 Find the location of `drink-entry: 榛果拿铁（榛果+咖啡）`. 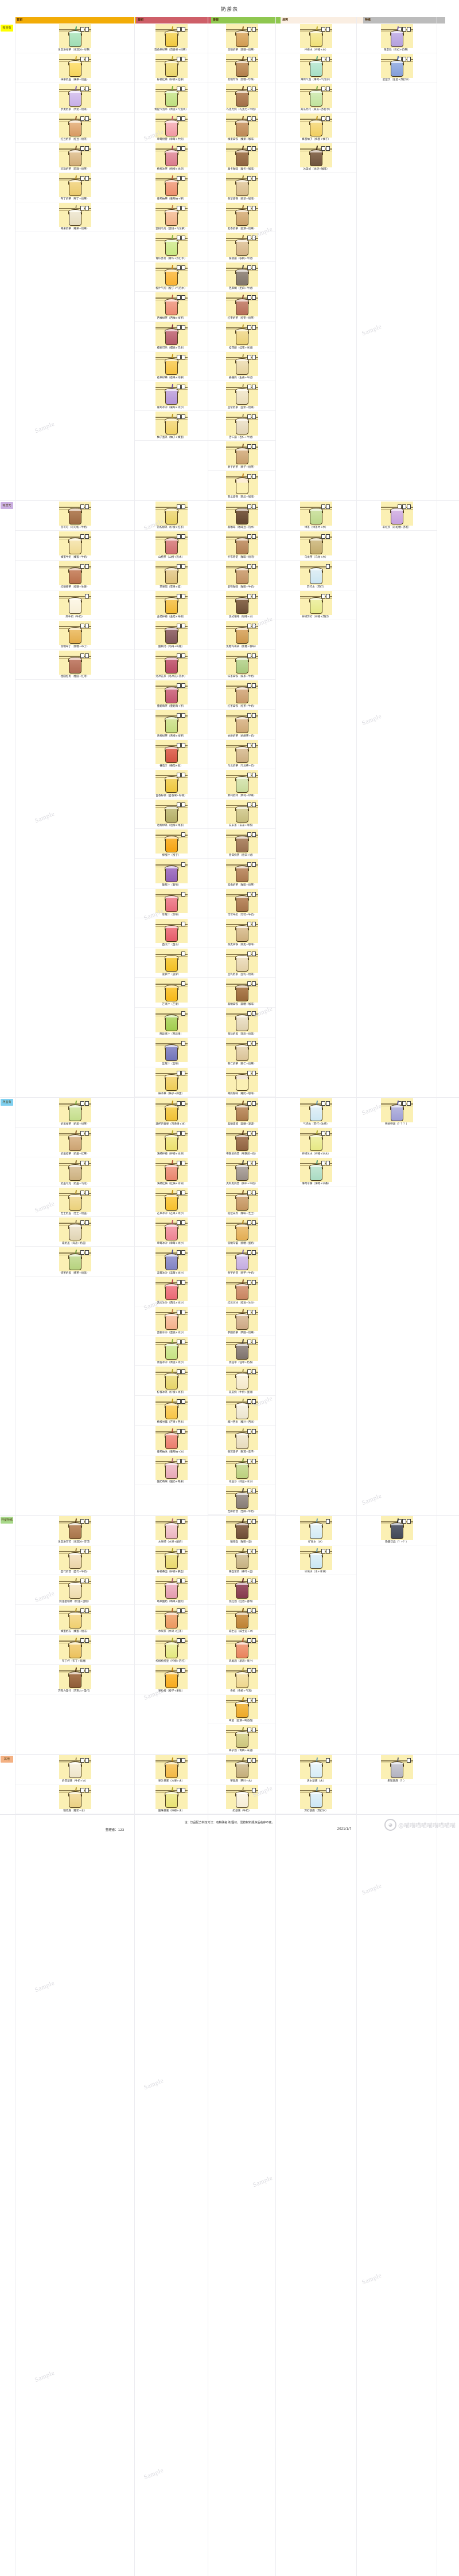

drink-entry: 榛果拿铁（榛果+咖啡） is located at coordinates (242, 128).